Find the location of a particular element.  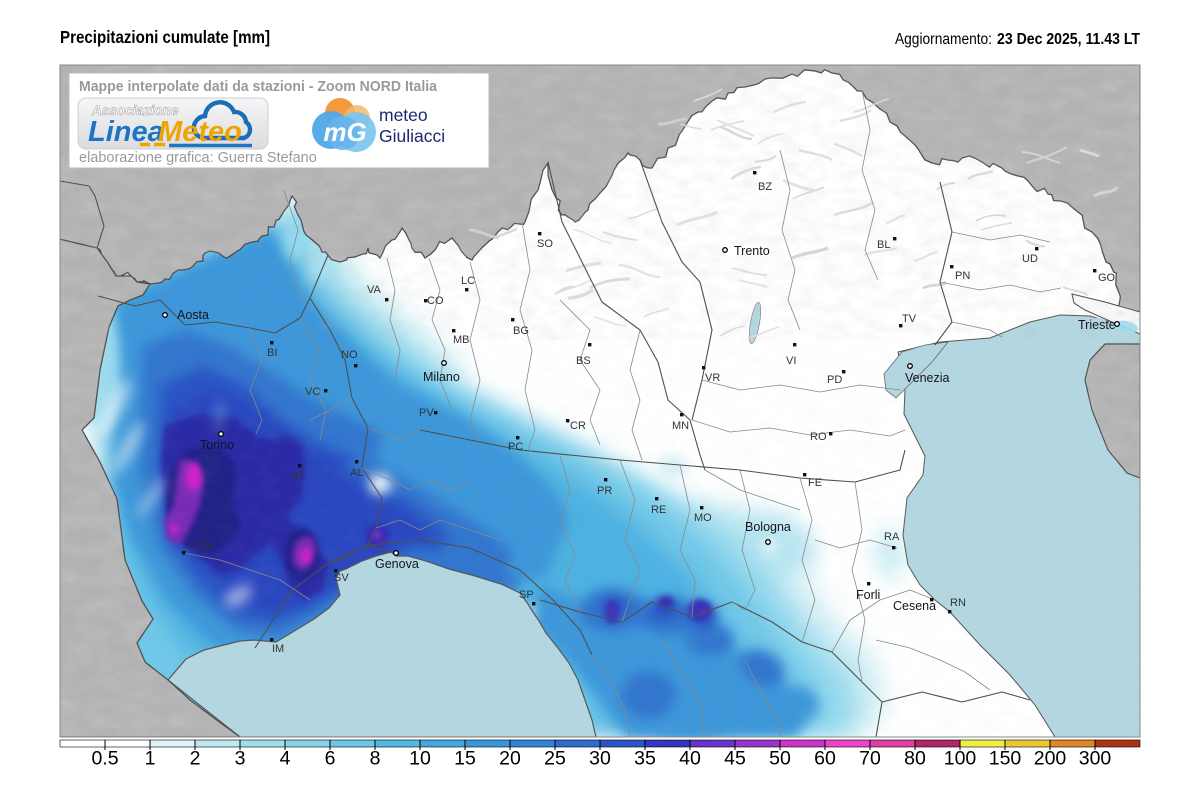

svg-text: Torino is located at coordinates (217, 445).